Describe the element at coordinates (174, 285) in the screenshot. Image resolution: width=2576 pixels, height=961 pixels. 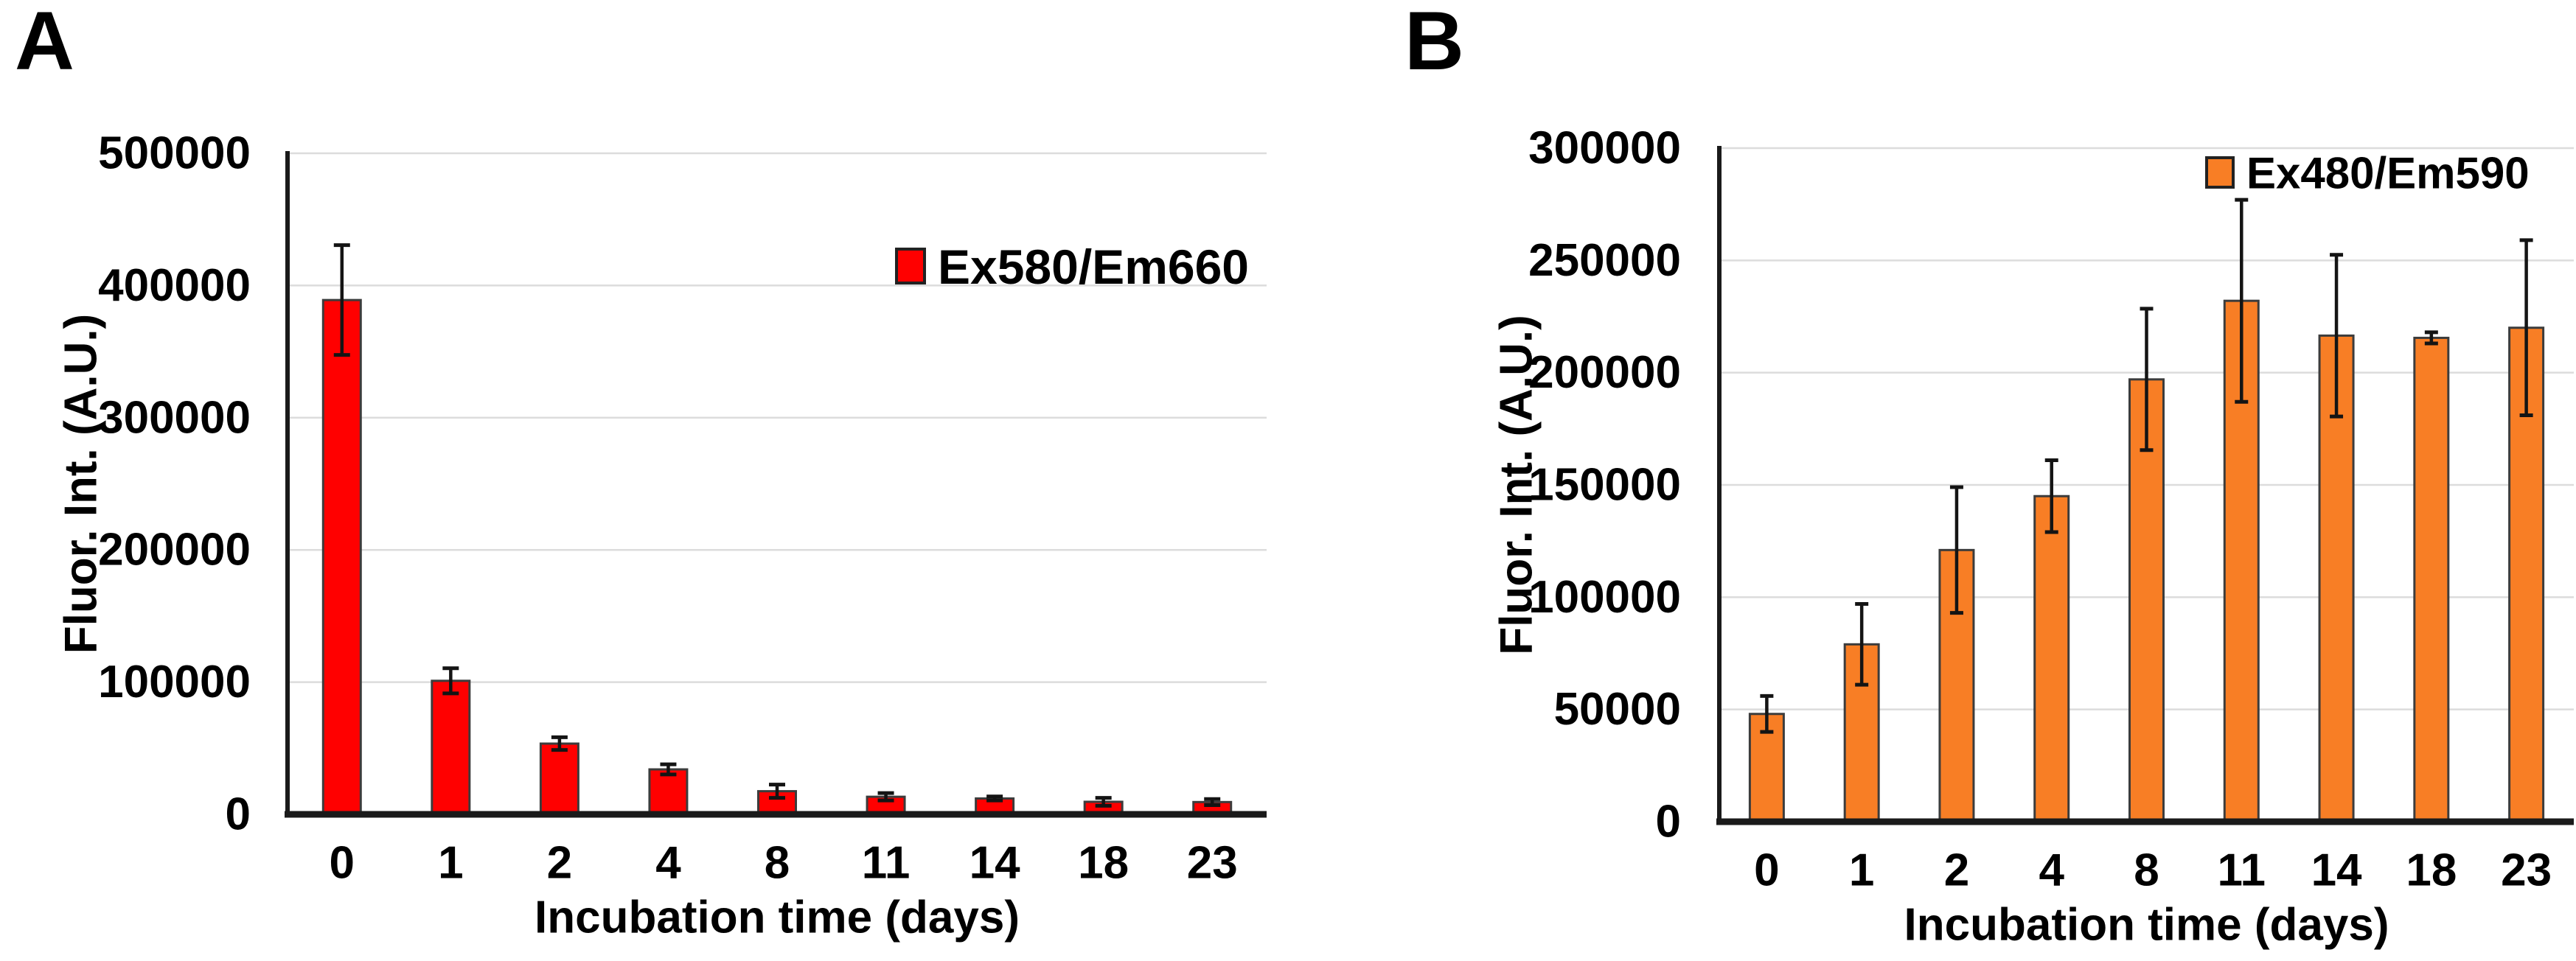
I see `panel-a-ytick-label-400000: 400000` at that location.